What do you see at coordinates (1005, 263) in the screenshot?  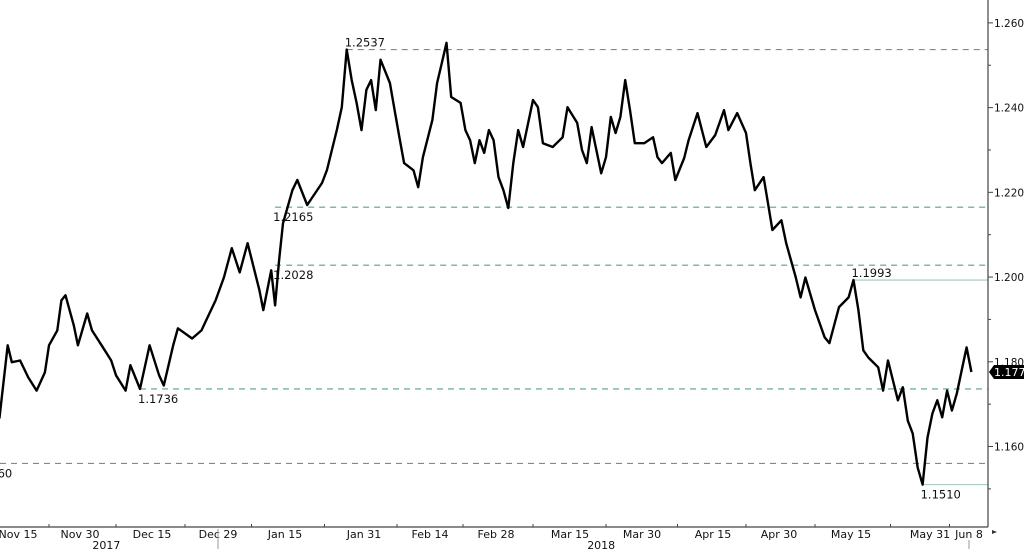 I see `y-axis: 1.26001.24001.22001.20001.18001.1600` at bounding box center [1005, 263].